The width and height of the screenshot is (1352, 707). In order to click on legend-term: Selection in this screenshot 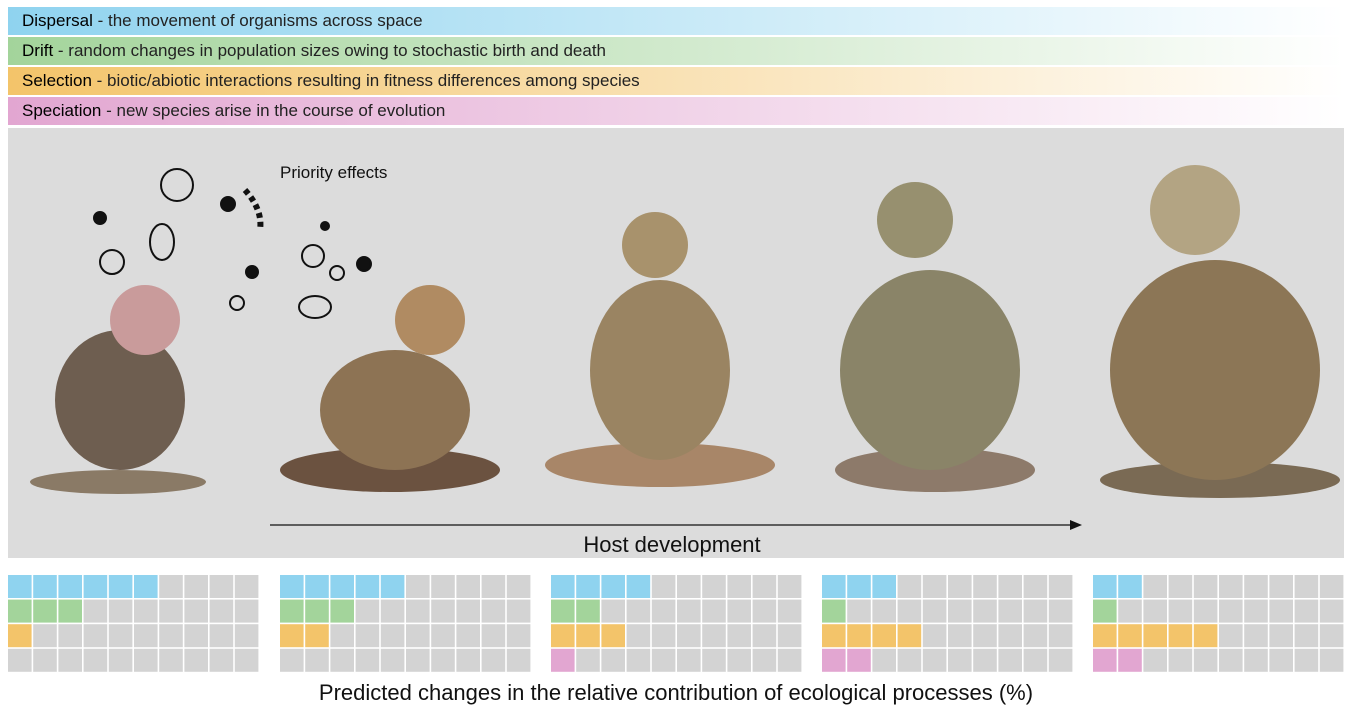, I will do `click(57, 80)`.